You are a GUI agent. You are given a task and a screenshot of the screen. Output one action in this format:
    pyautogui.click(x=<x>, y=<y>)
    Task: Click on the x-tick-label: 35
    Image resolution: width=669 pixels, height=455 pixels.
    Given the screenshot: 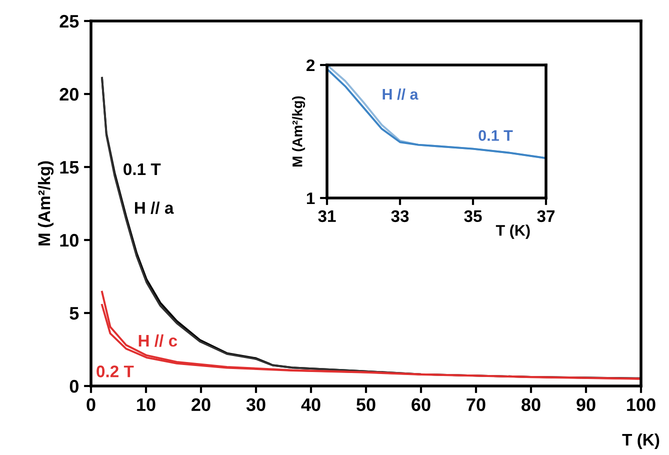 What is the action you would take?
    pyautogui.click(x=473, y=216)
    